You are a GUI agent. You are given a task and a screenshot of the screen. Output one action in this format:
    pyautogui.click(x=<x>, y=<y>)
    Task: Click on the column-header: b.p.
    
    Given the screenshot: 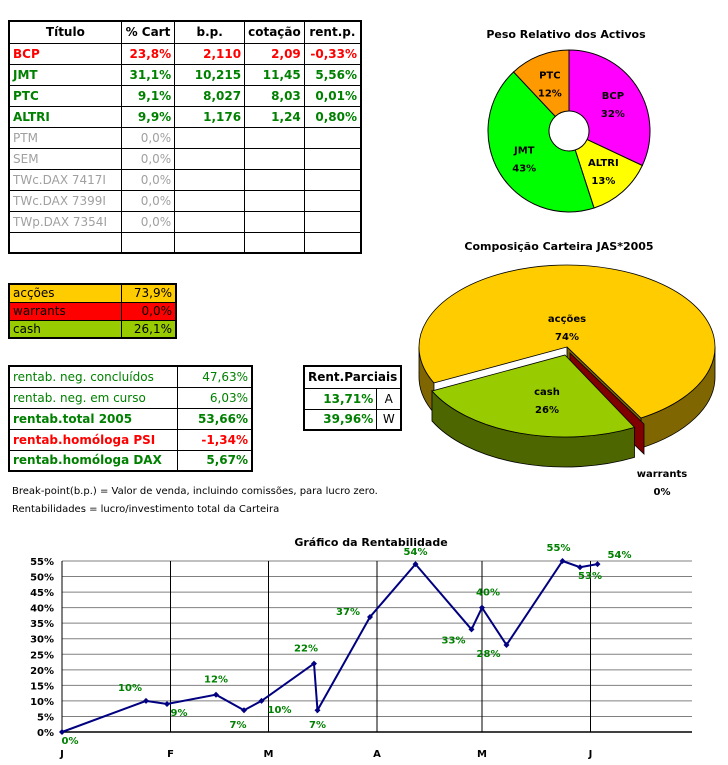 What is the action you would take?
    pyautogui.click(x=210, y=32)
    